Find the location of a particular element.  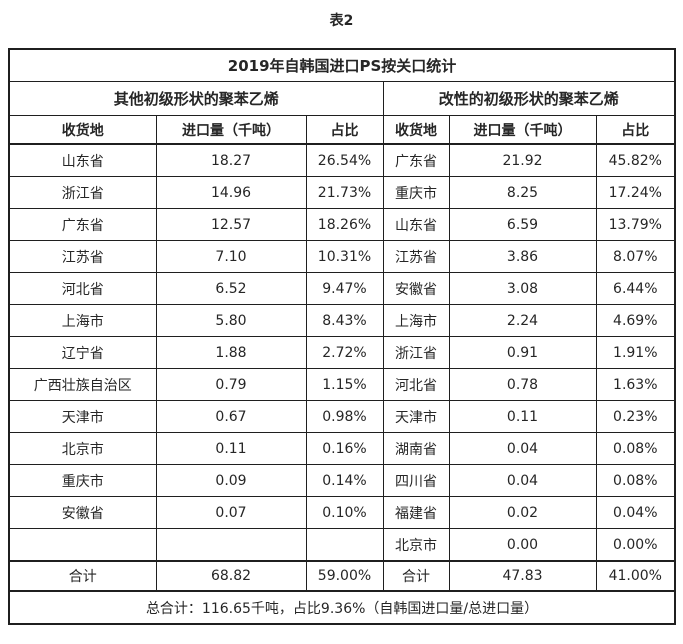

column-header-row: 收货地 进口量（千吨） 占比 收货地 进口量（千吨） 占比 is located at coordinates (342, 130).